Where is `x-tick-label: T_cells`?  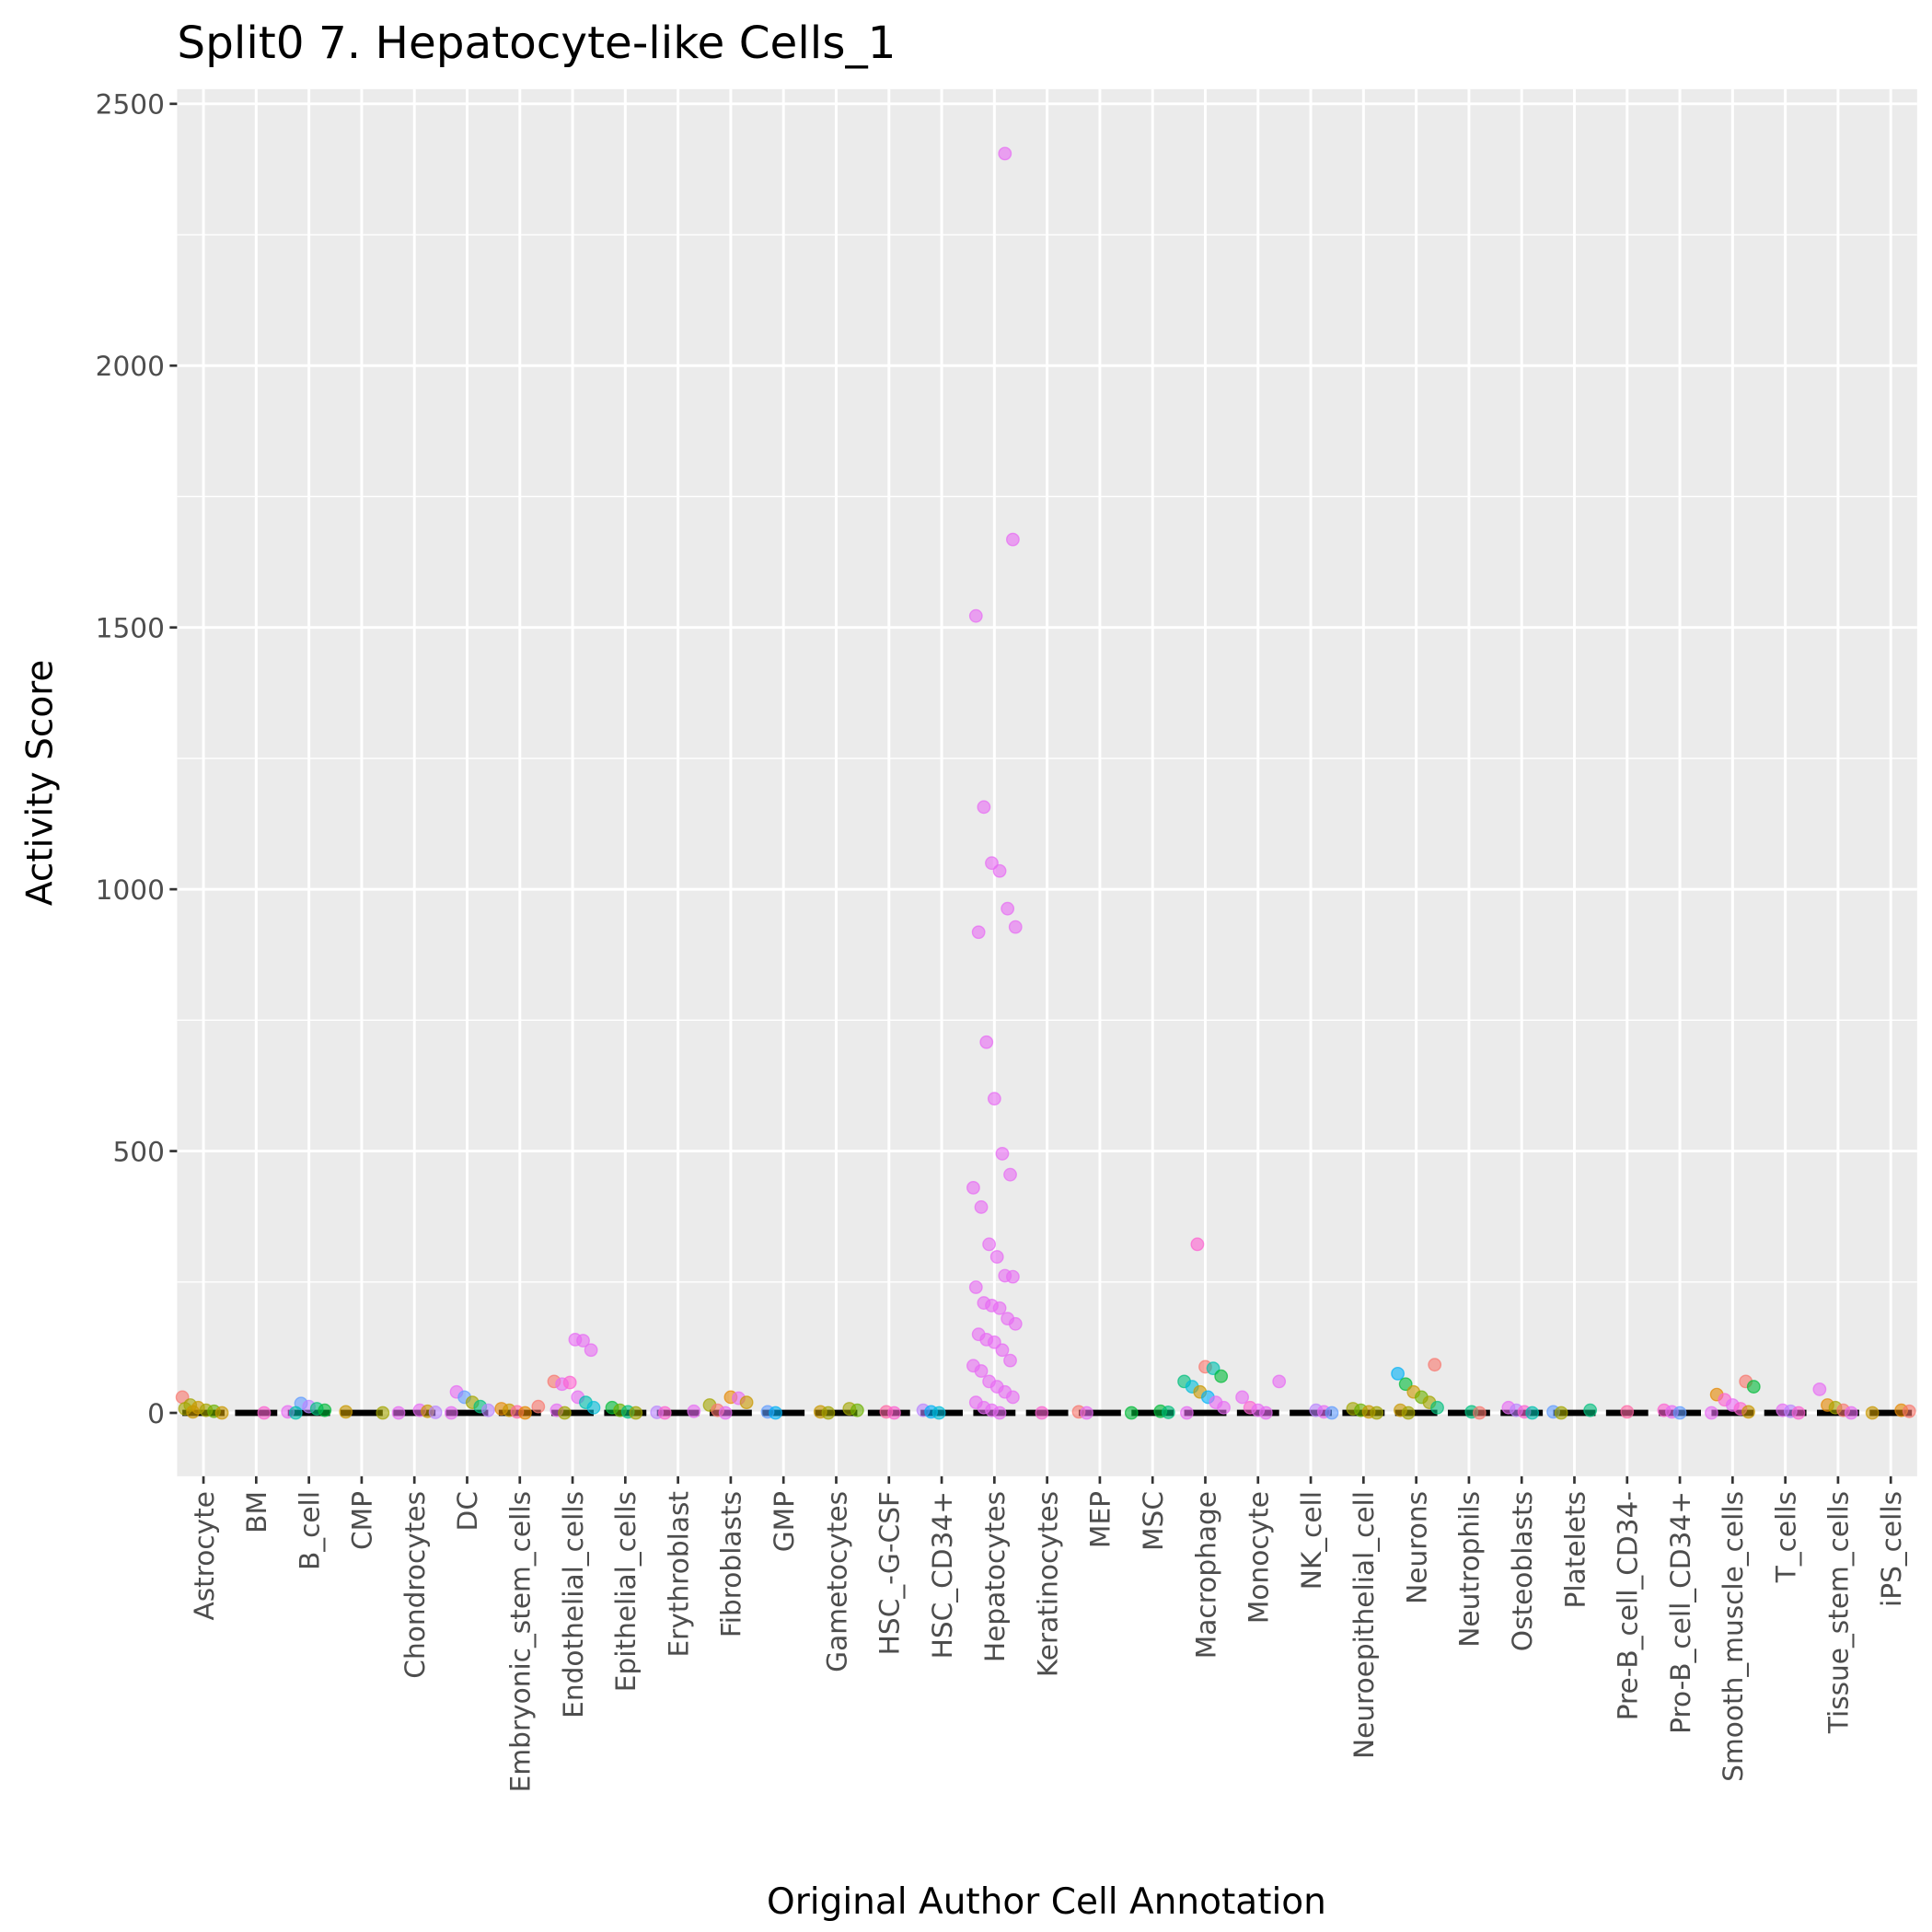 x-tick-label: T_cells is located at coordinates (1785, 1537).